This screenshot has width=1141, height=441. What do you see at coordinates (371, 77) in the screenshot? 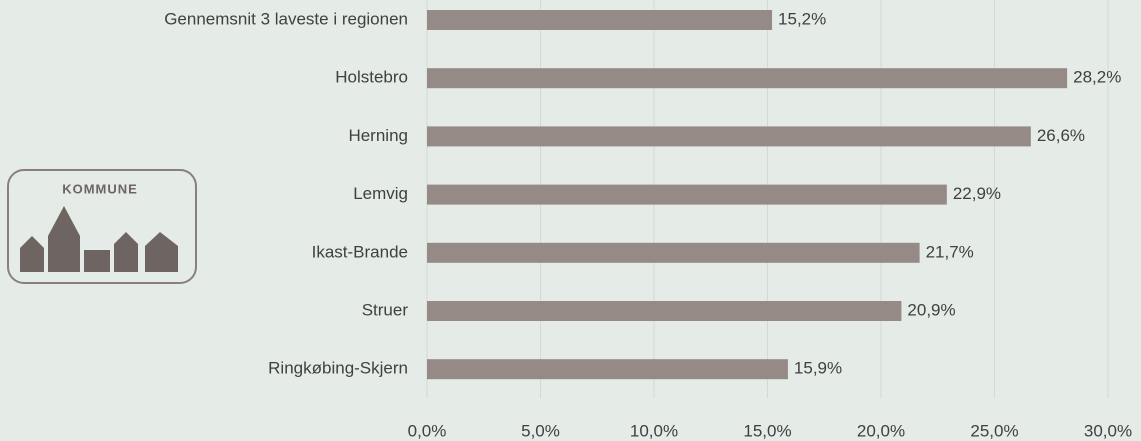
I see `y-tick-label: Holstebro` at bounding box center [371, 77].